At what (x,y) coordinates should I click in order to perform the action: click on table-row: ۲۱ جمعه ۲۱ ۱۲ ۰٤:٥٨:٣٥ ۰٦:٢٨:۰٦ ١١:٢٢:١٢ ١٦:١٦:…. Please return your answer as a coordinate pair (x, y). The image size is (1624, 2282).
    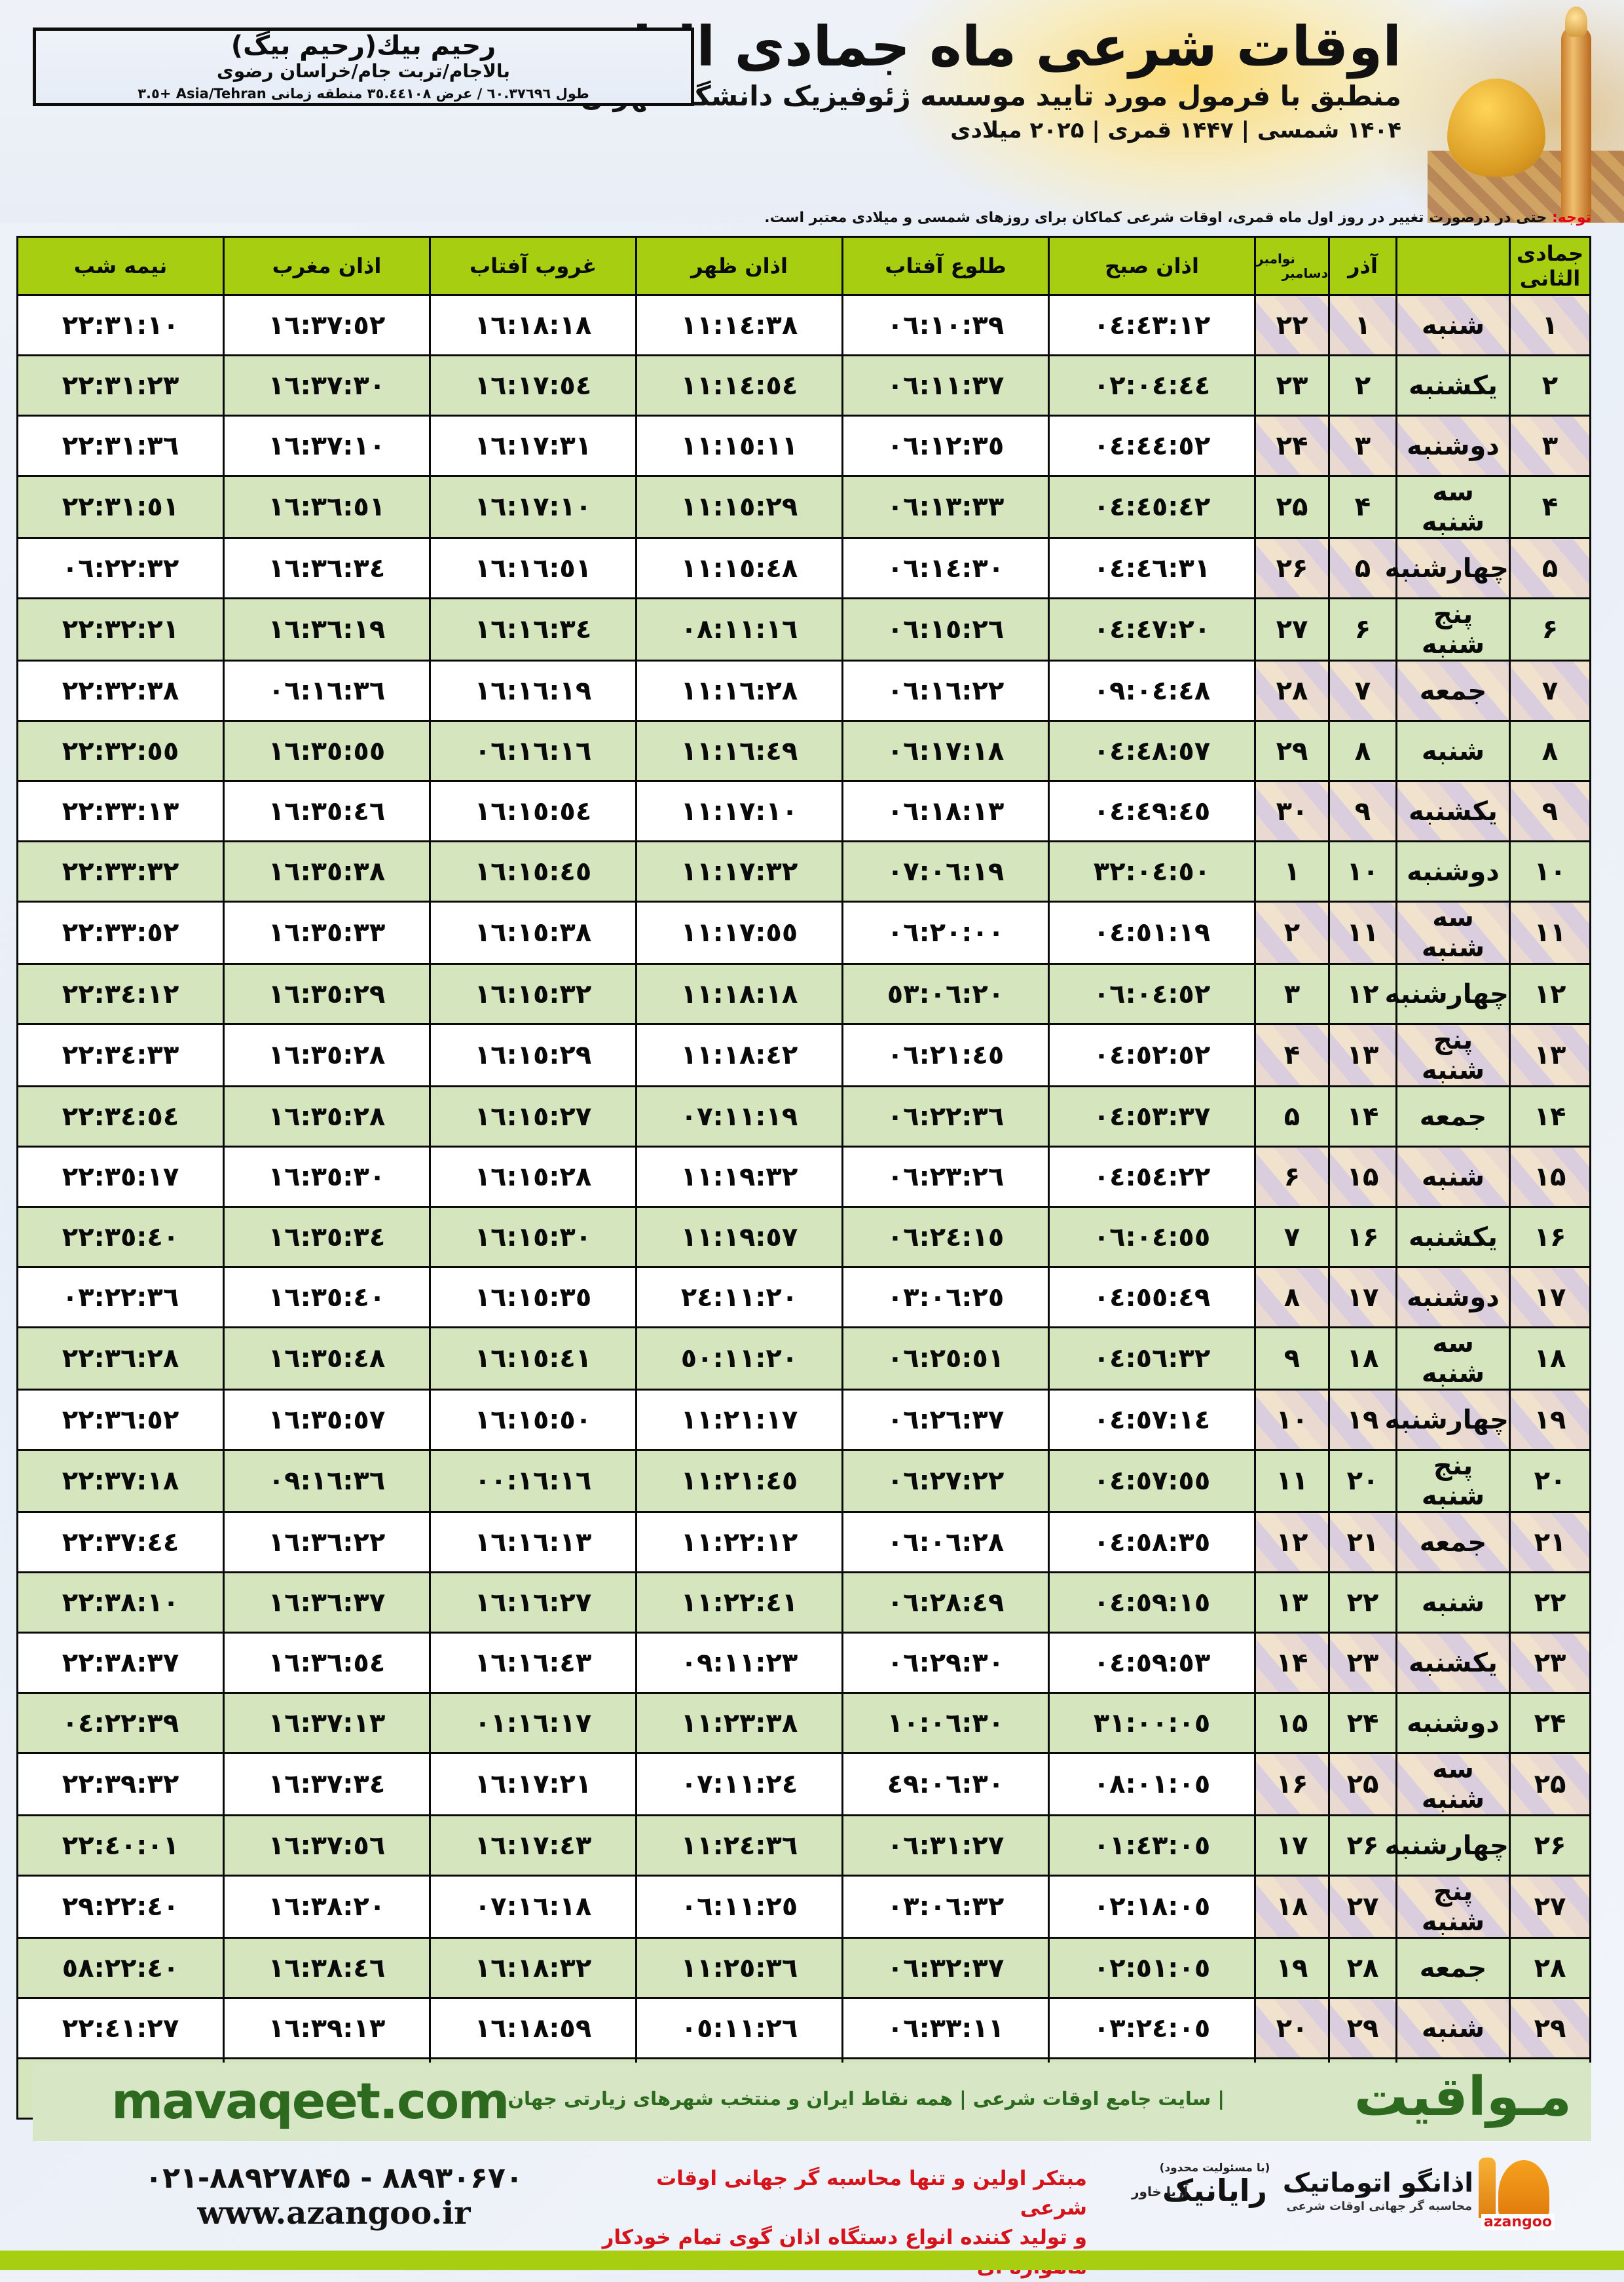
    Looking at the image, I should click on (803, 1542).